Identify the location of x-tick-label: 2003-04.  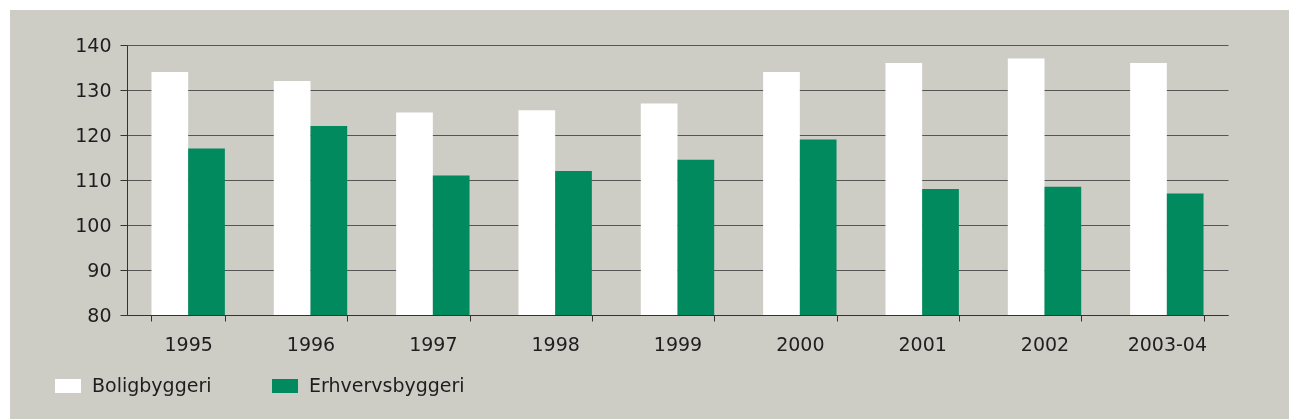
(1167, 343).